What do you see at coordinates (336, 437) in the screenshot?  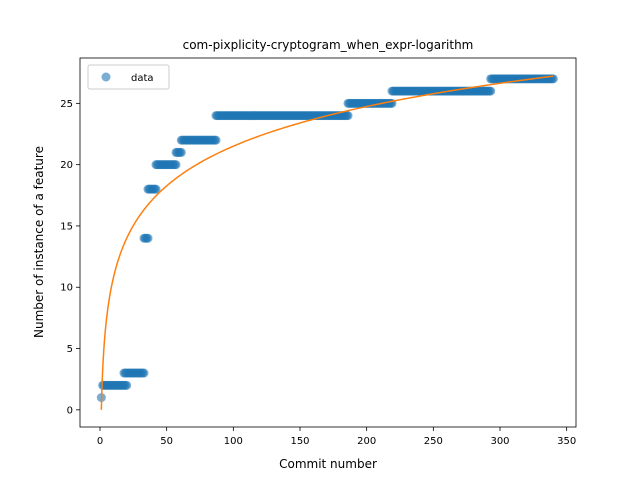 I see `x-axis-ticks: 0 50 100 150 200 250 300 350` at bounding box center [336, 437].